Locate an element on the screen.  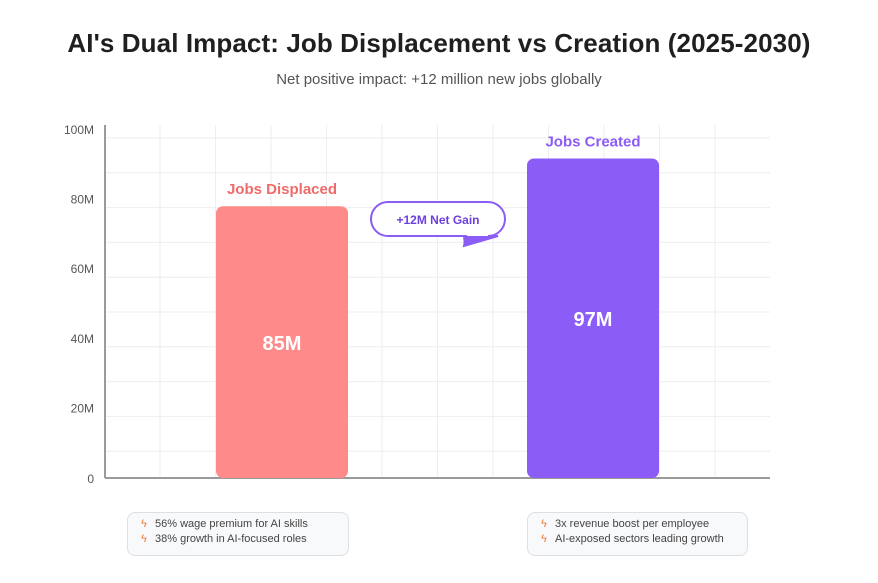
callout-text: 3x revenue boost per employee is located at coordinates (632, 524).